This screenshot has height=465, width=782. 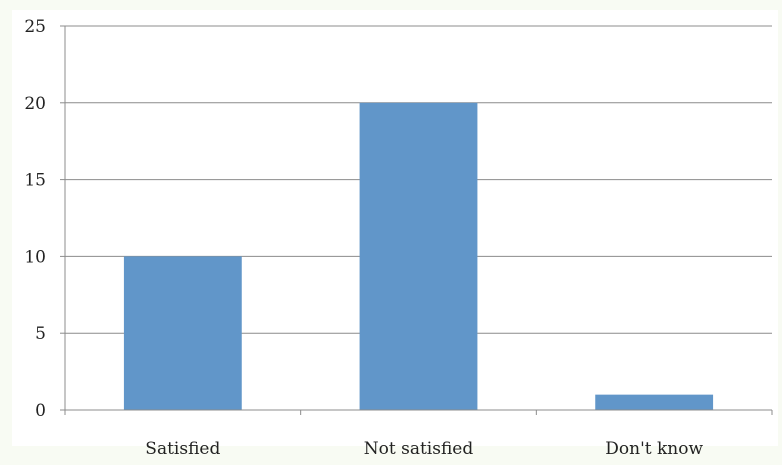 I want to click on y-tick-label: 10, so click(x=35, y=257).